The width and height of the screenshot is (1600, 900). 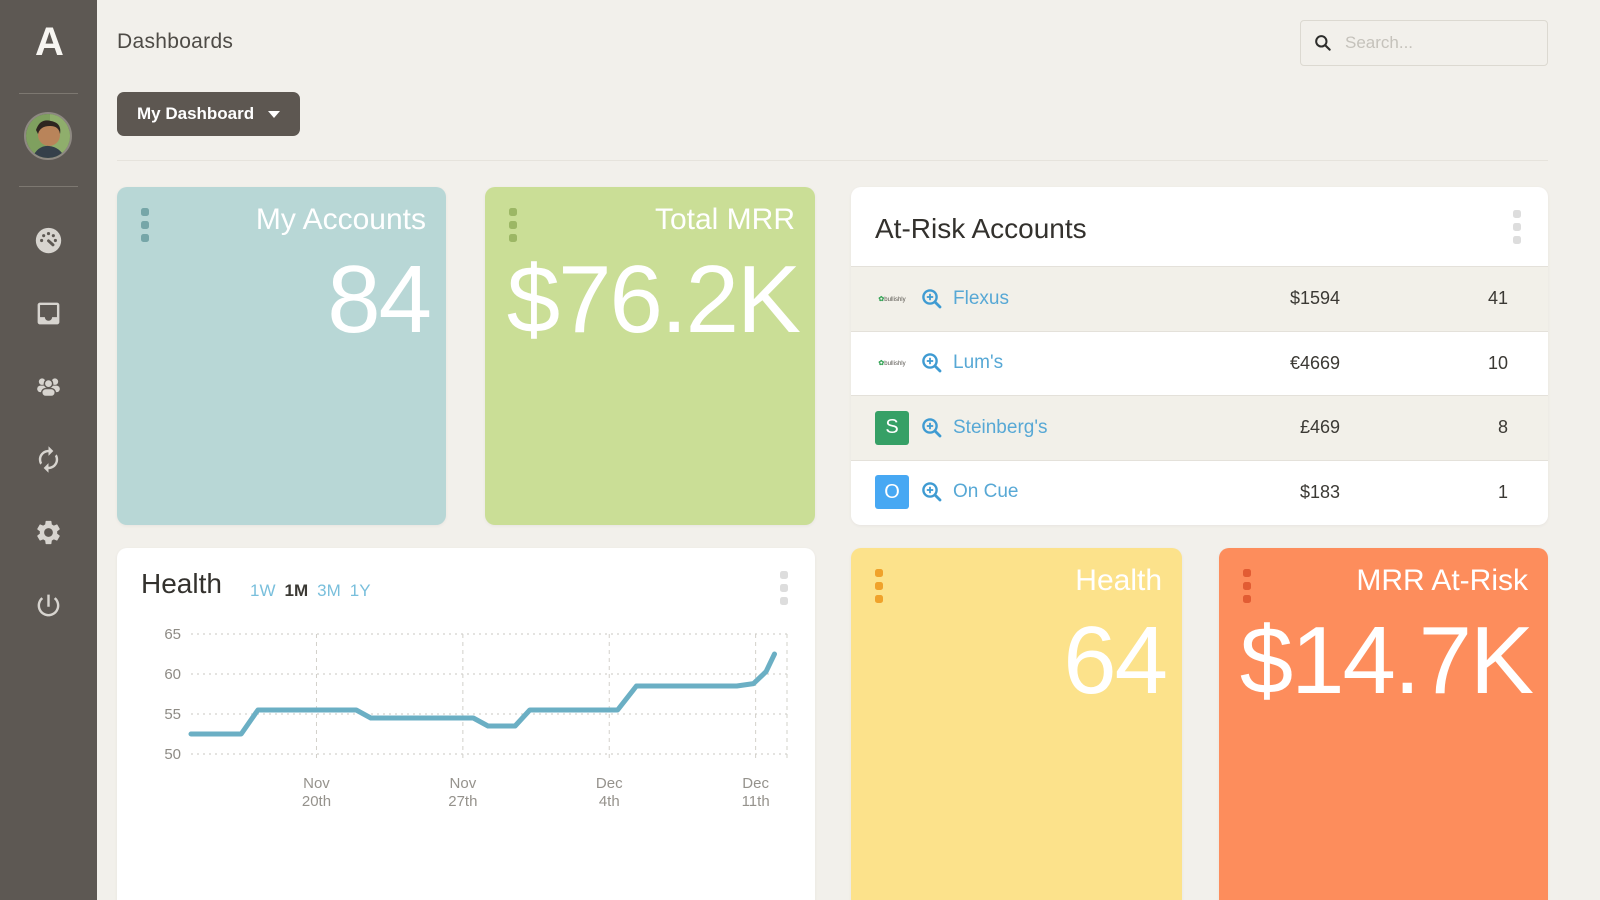 I want to click on sidebar-nav, so click(x=48, y=423).